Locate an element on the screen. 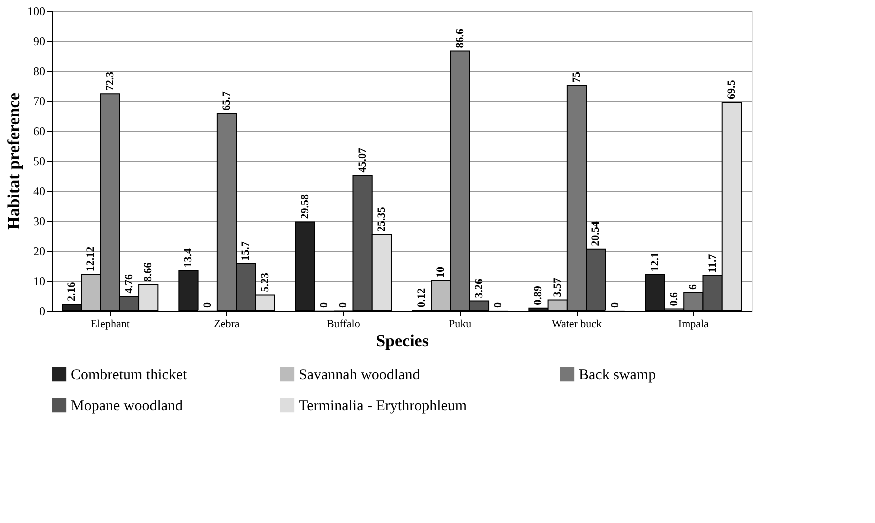  y-tick-label: 100 is located at coordinates (37, 11).